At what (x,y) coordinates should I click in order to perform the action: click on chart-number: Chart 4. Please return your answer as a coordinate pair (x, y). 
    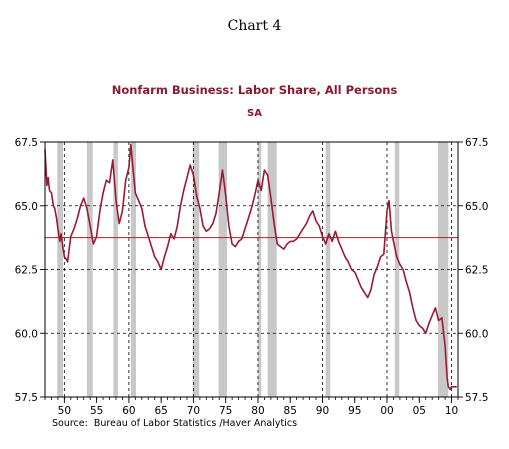
    Looking at the image, I should click on (254, 26).